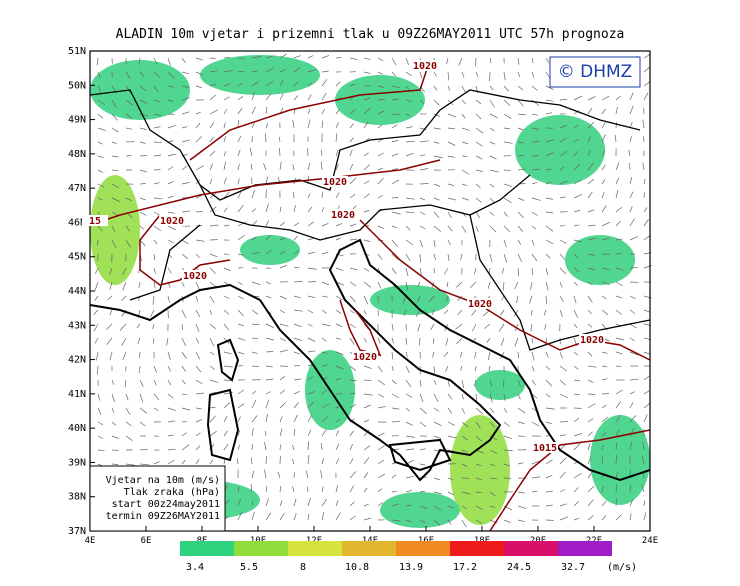 The width and height of the screenshot is (740, 586). What do you see at coordinates (77, 51) in the screenshot?
I see `lat-label: 51N` at bounding box center [77, 51].